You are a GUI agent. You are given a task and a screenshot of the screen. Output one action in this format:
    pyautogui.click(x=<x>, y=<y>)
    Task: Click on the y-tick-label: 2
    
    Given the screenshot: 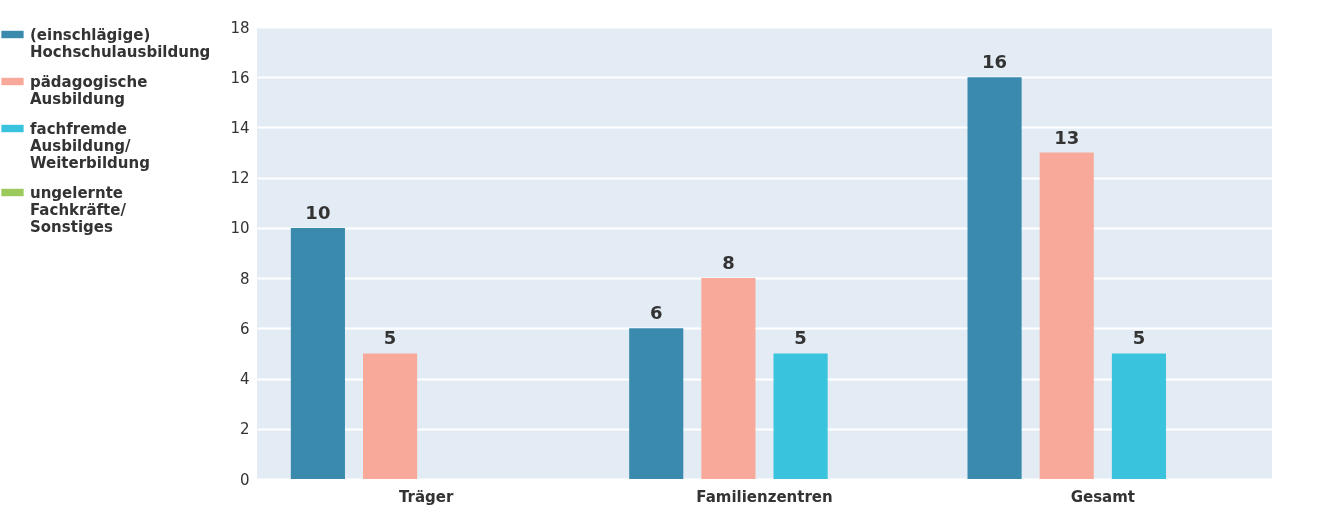 What is the action you would take?
    pyautogui.click(x=244, y=429)
    